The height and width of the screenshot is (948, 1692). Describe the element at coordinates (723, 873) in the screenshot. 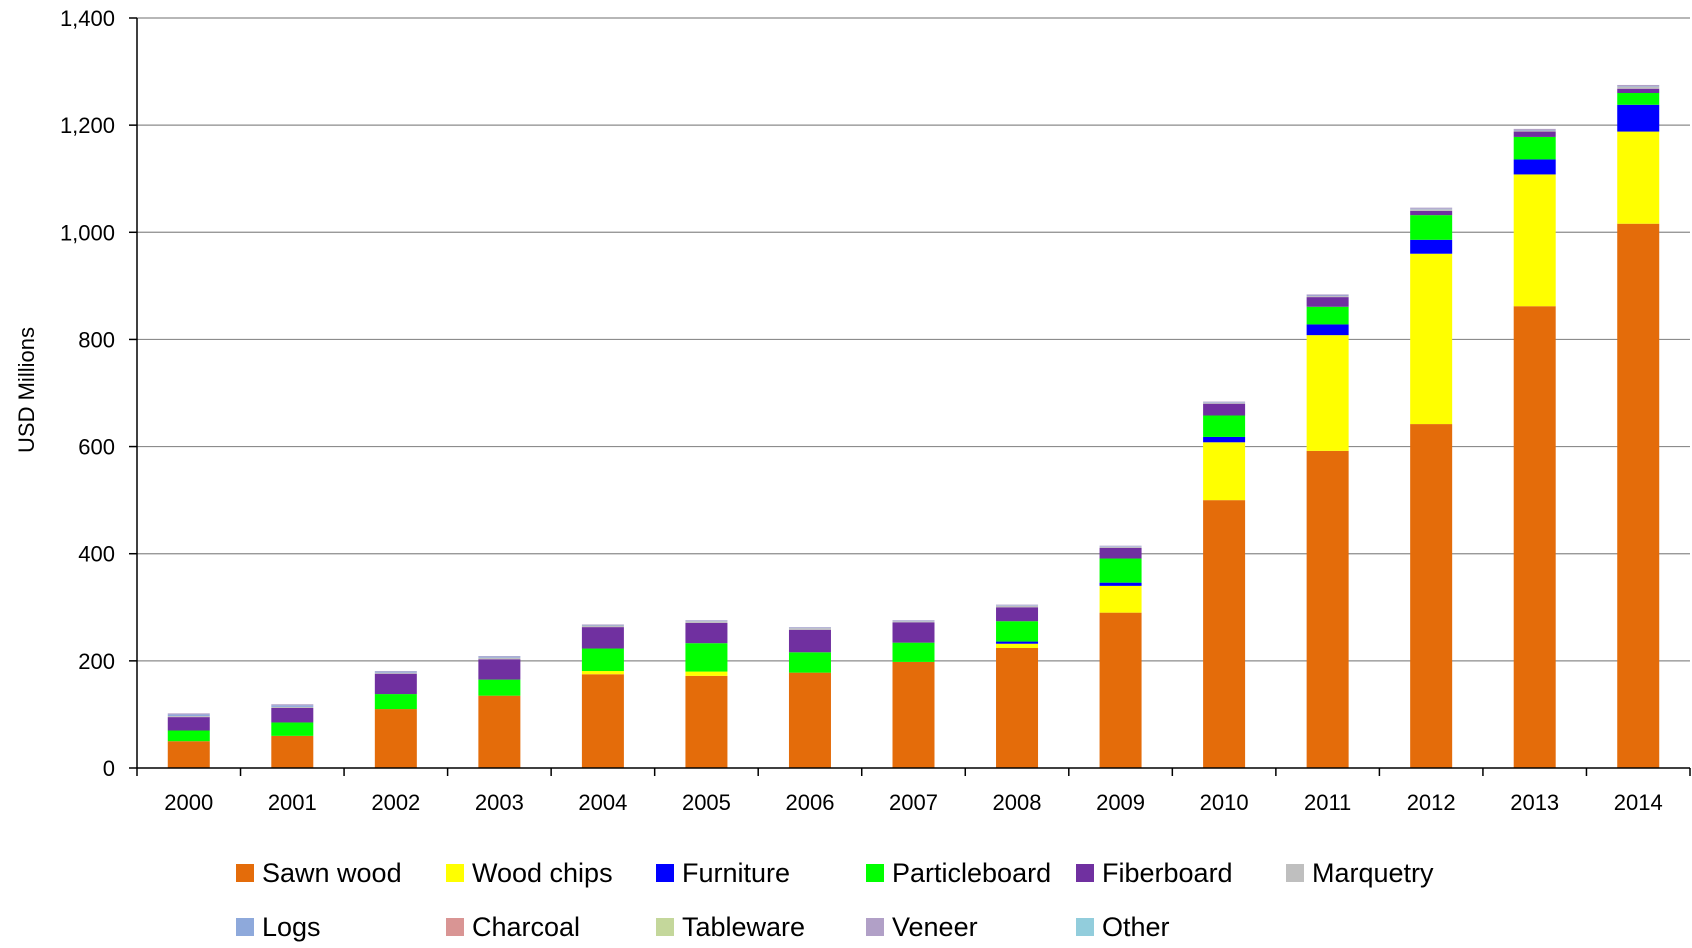

I see `legend-item: Furniture` at that location.